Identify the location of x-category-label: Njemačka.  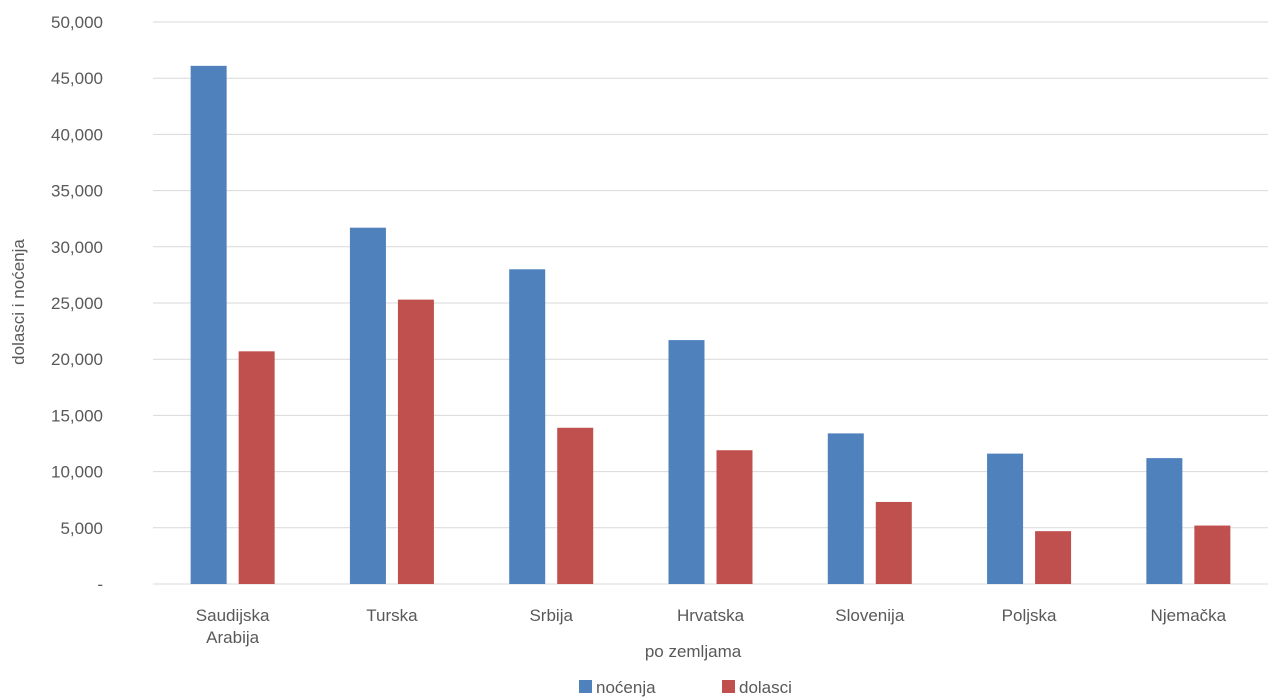
(1189, 615).